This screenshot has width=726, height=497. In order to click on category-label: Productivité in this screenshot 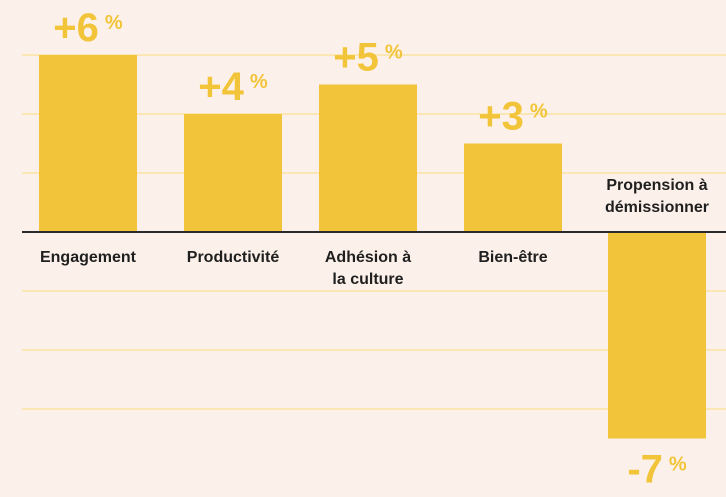, I will do `click(233, 257)`.